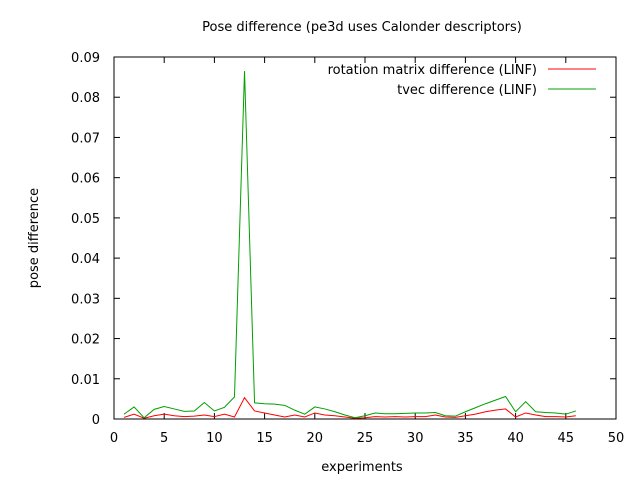  What do you see at coordinates (85, 58) in the screenshot?
I see `y-tick-label-9: 0.09` at bounding box center [85, 58].